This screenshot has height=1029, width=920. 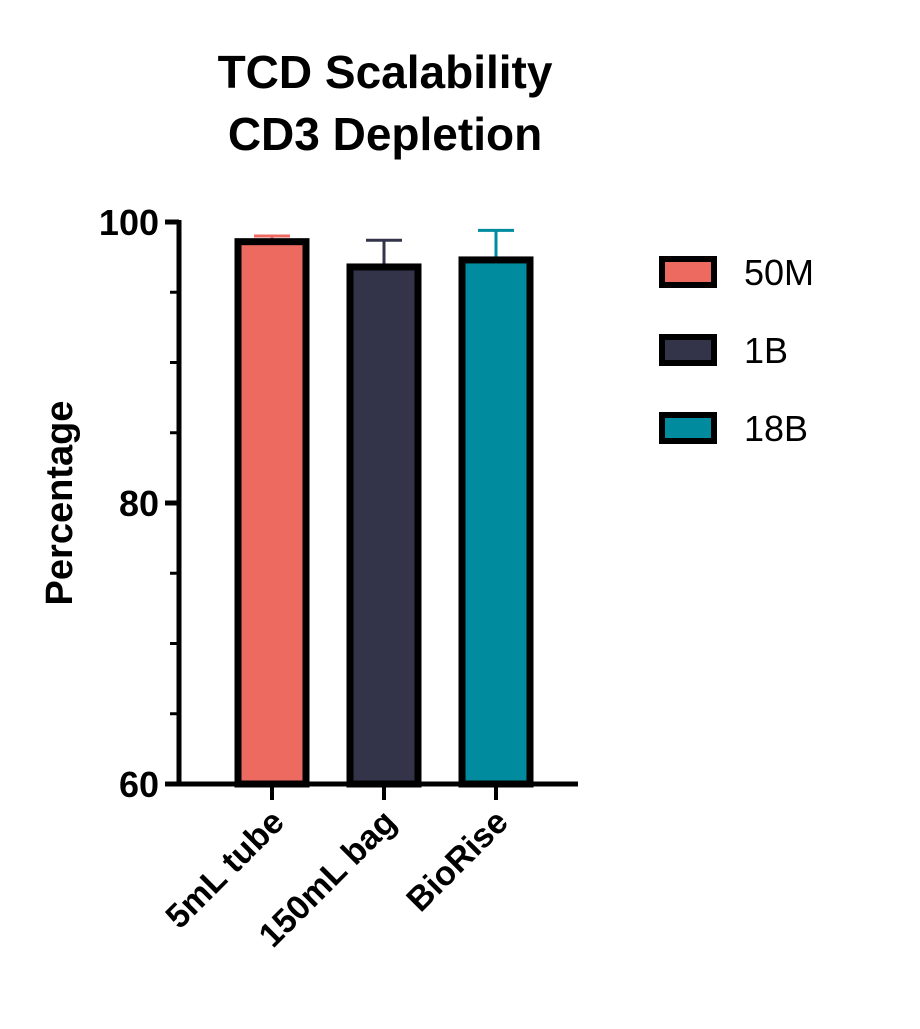 What do you see at coordinates (60, 503) in the screenshot?
I see `y-axis-label: Percentage` at bounding box center [60, 503].